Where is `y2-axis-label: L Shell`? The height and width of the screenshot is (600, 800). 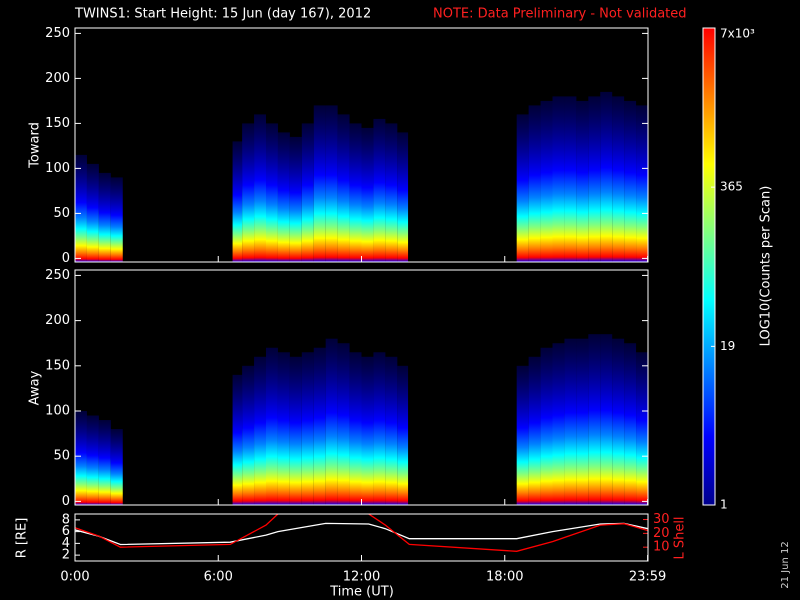
y2-axis-label: L Shell is located at coordinates (680, 537).